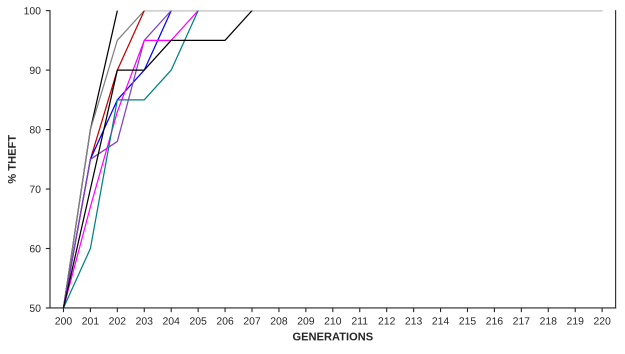  What do you see at coordinates (413, 321) in the screenshot?
I see `x-tick-label: 213` at bounding box center [413, 321].